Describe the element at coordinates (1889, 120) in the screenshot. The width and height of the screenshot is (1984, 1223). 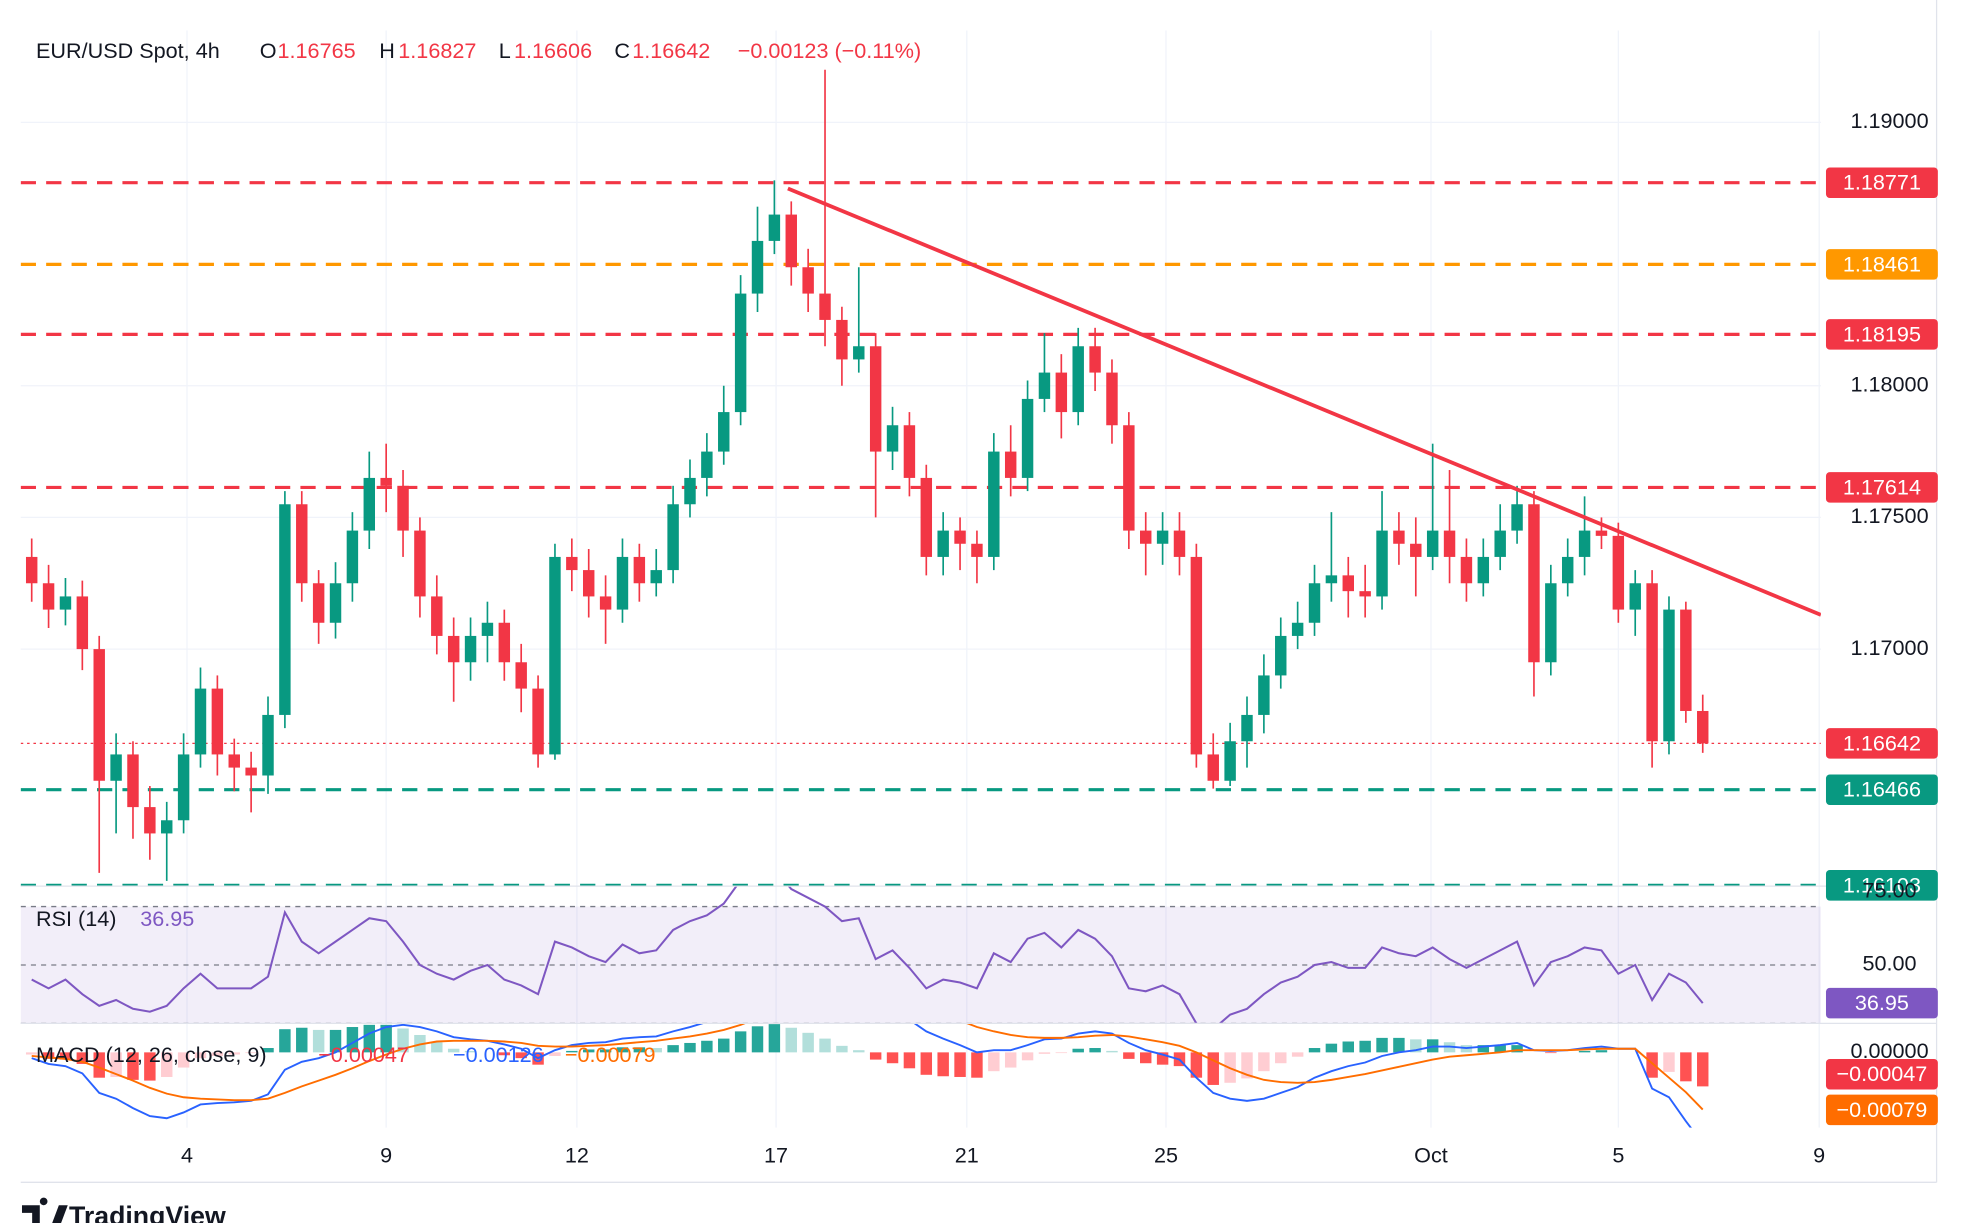
I see `y-tick-label: 1.19000` at that location.